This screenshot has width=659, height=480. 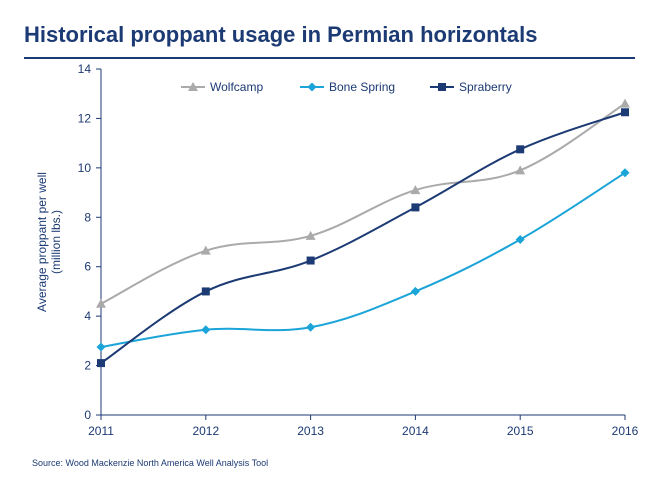 What do you see at coordinates (85, 69) in the screenshot?
I see `y-tick-label: 14` at bounding box center [85, 69].